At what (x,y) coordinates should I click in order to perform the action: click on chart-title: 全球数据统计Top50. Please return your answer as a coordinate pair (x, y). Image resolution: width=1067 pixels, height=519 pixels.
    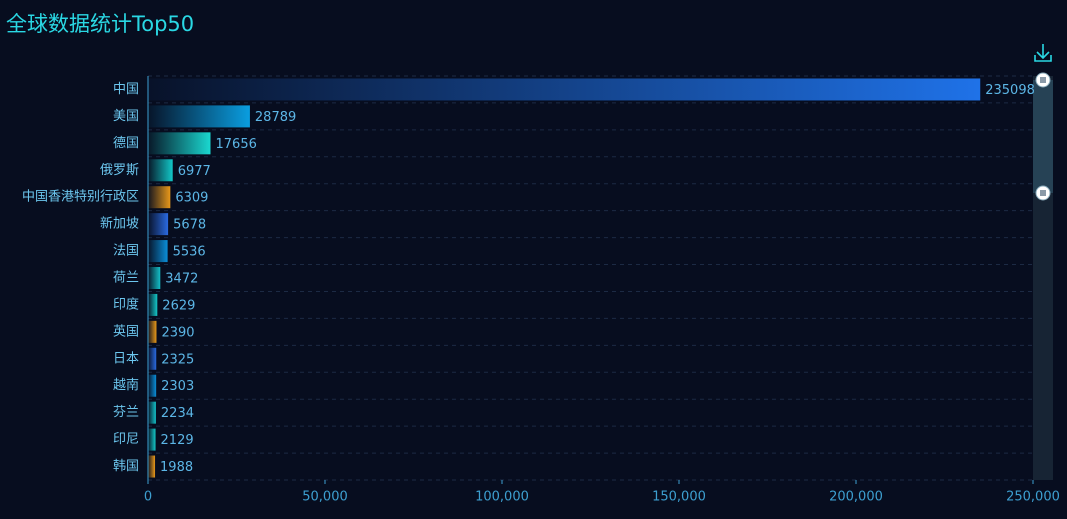
    Looking at the image, I should click on (100, 24).